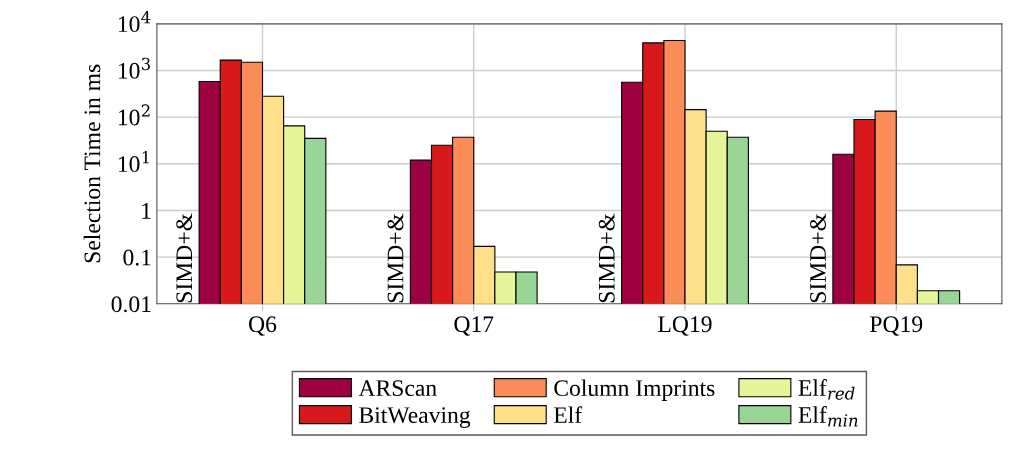 Image resolution: width=1012 pixels, height=450 pixels. I want to click on legend-label: Elf$_{min}$, so click(828, 416).